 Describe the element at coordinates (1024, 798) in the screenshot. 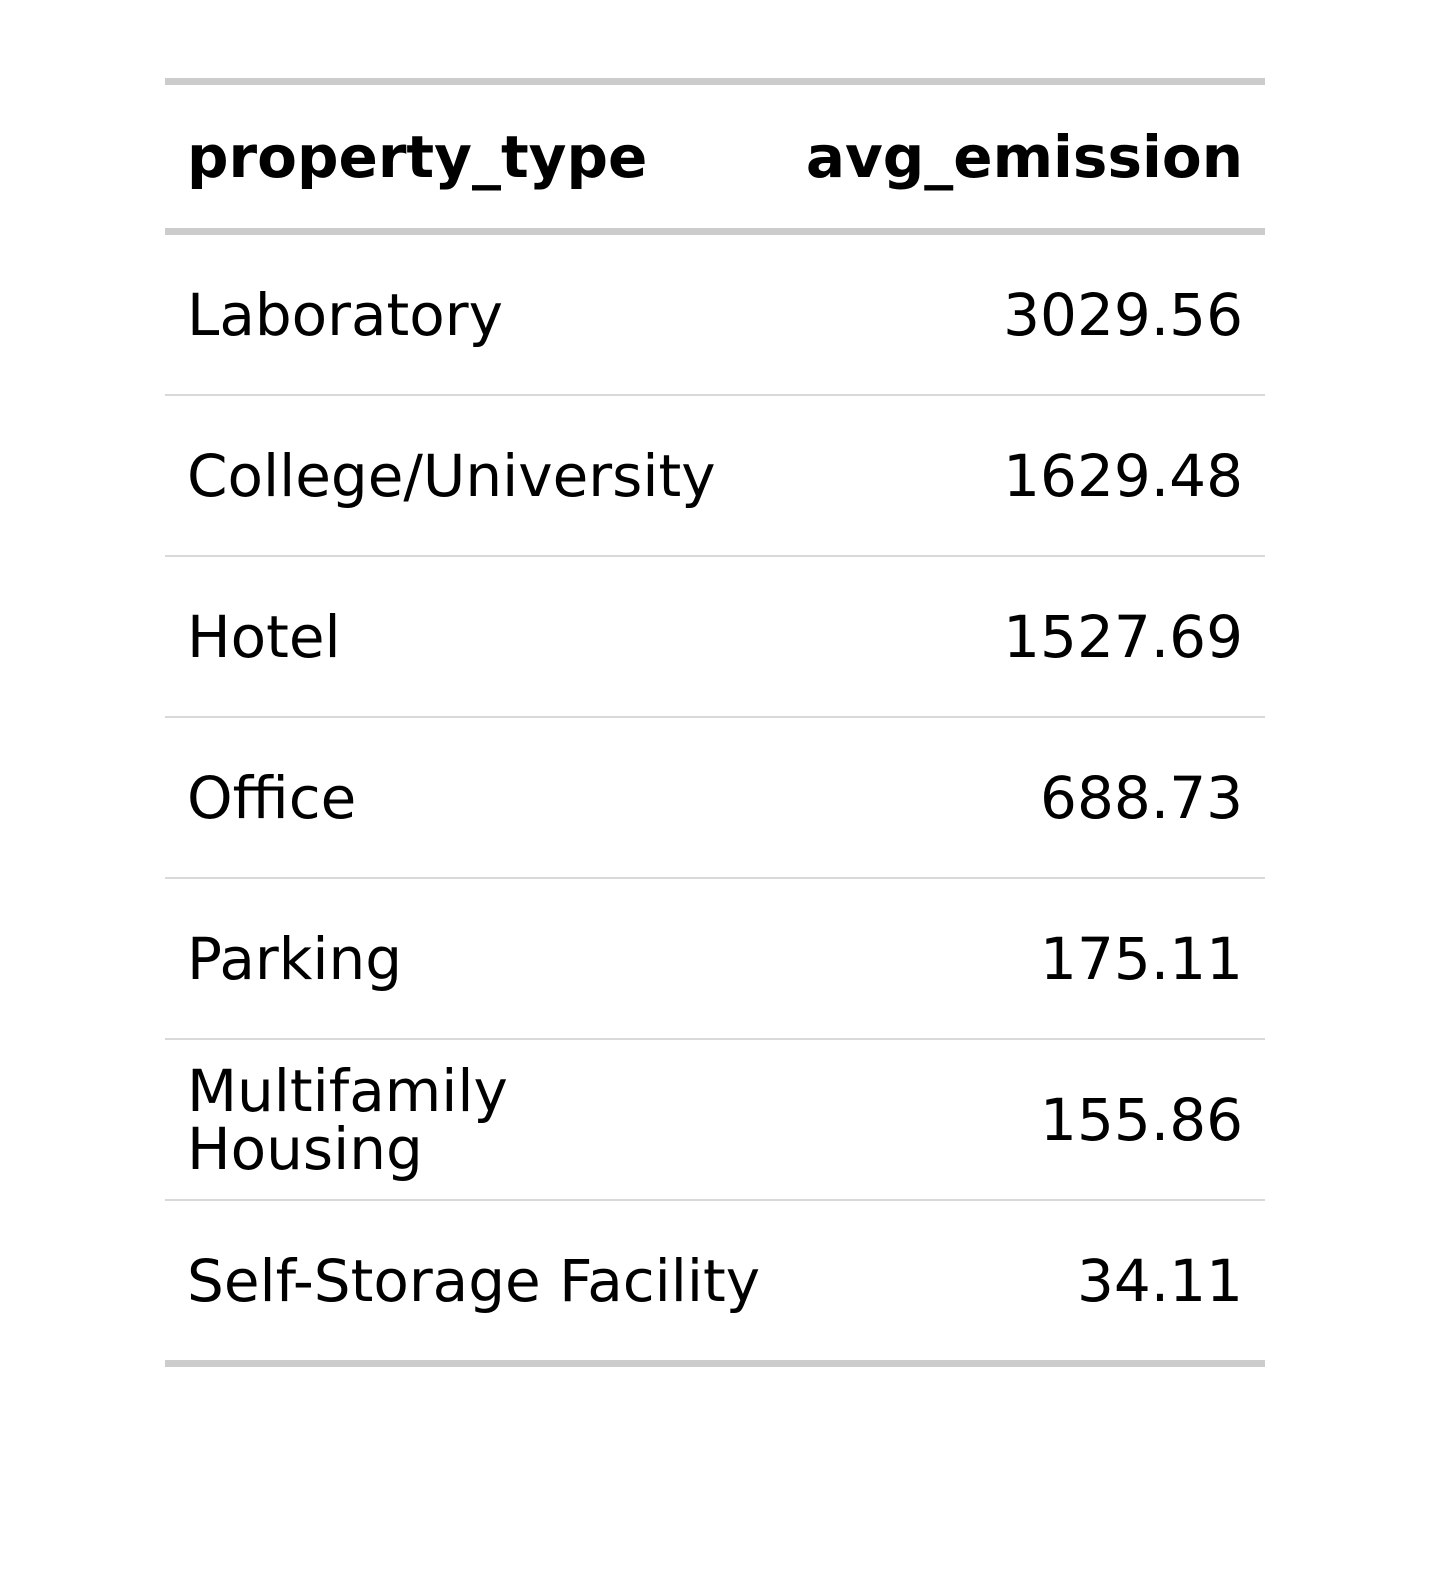

I see `cell-avg-emission: 688.73` at that location.